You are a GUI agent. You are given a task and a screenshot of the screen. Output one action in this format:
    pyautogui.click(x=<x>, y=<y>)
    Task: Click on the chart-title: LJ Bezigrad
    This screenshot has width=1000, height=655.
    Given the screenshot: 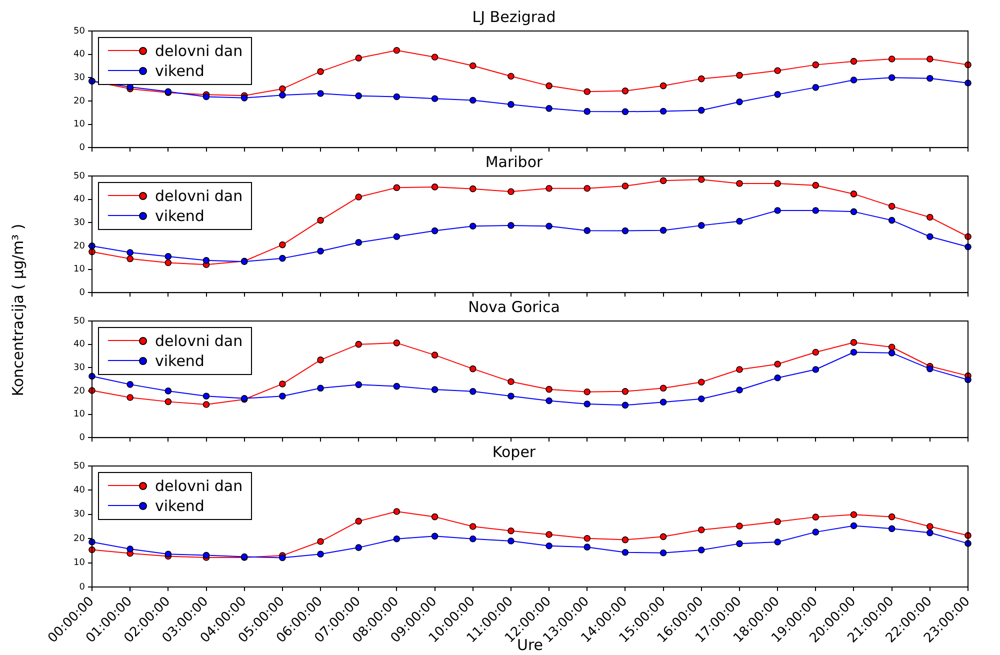 What is the action you would take?
    pyautogui.click(x=514, y=17)
    